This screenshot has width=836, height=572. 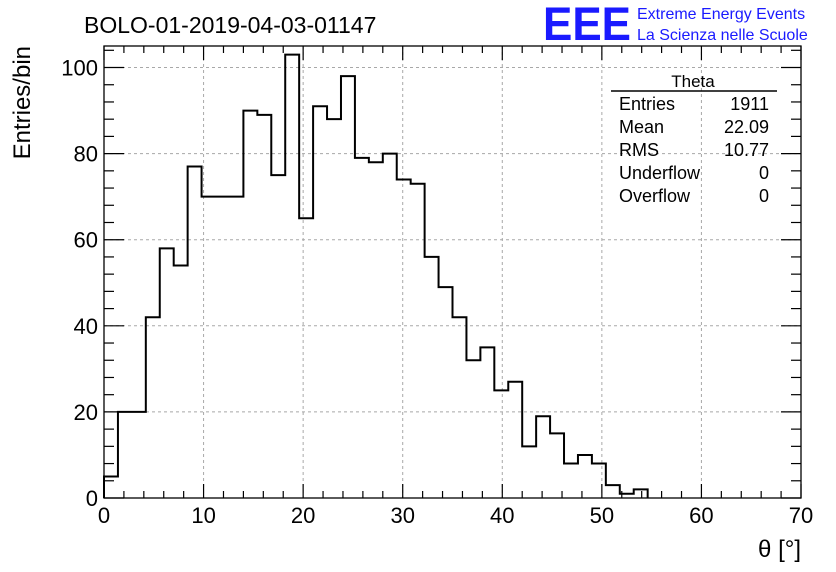 I want to click on x-tick-label: 50, so click(x=602, y=515).